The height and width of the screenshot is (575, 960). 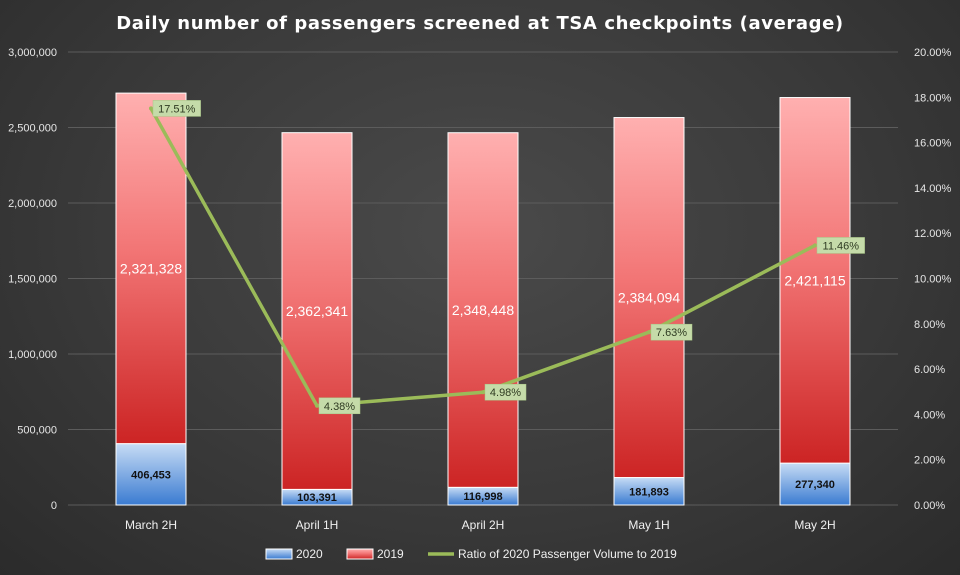 What do you see at coordinates (390, 554) in the screenshot?
I see `legend-label-2019: 2019` at bounding box center [390, 554].